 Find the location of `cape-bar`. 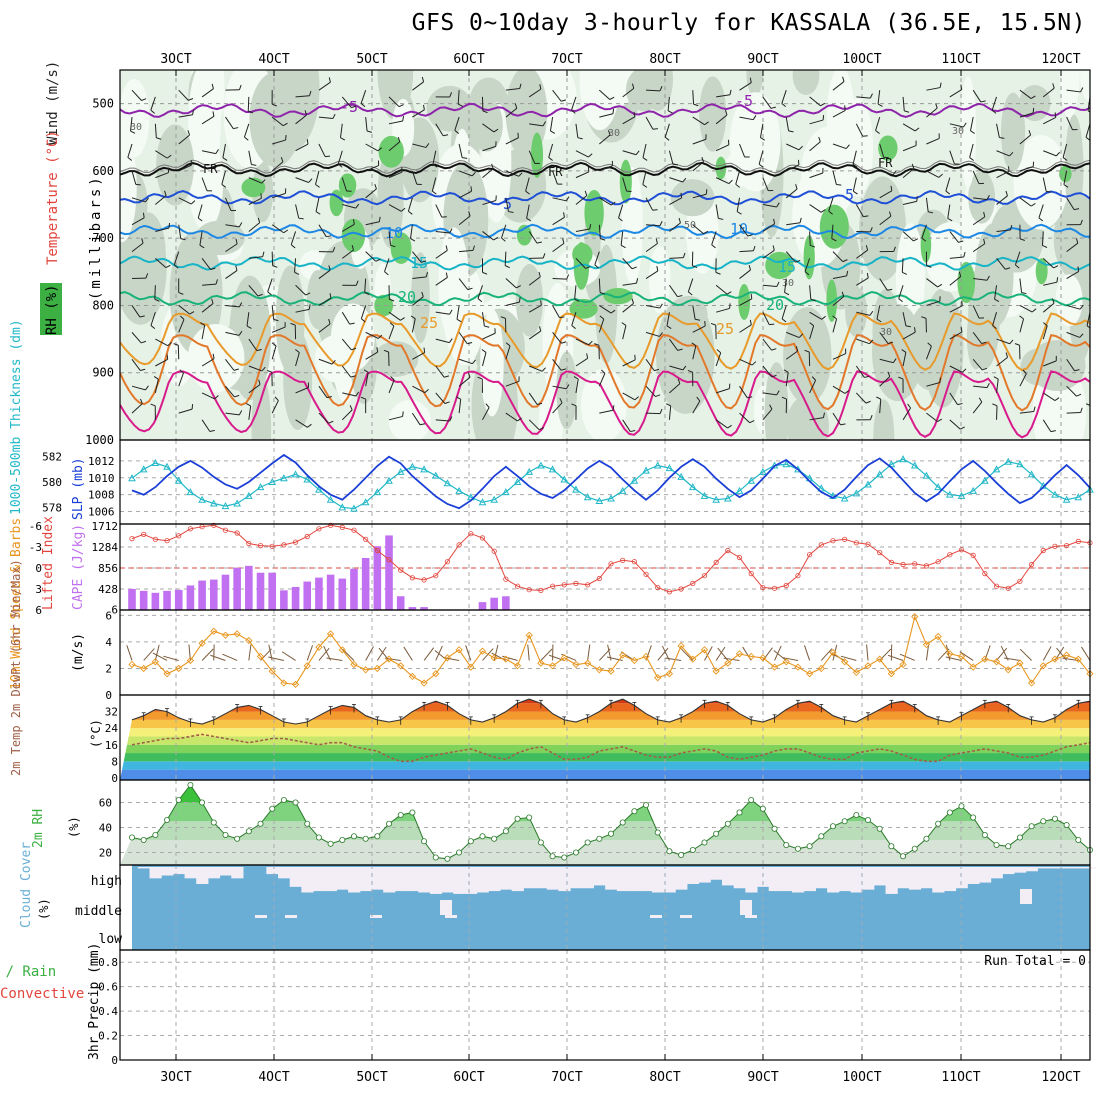

cape-bar is located at coordinates (295, 598).